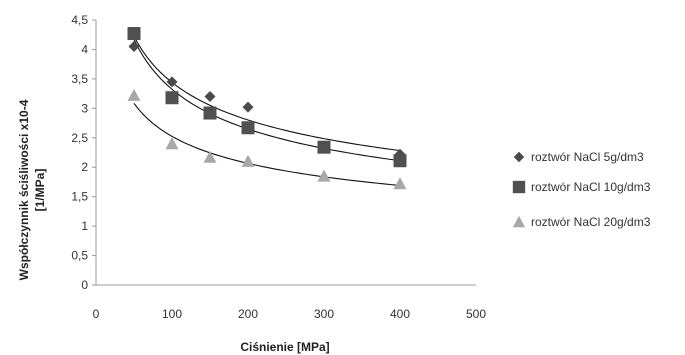  I want to click on x-tick-label: 0, so click(96, 314).